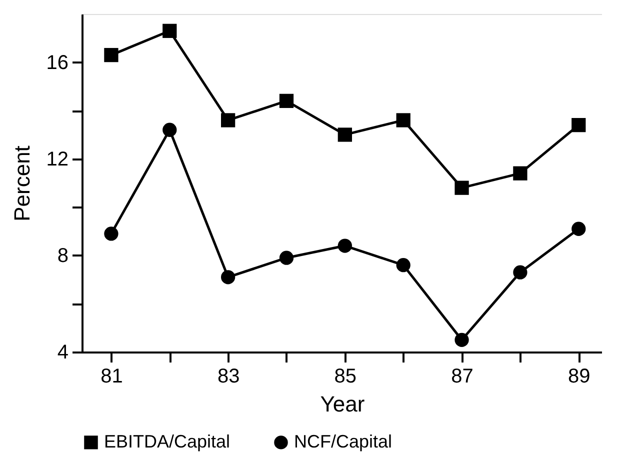 The image size is (626, 472). What do you see at coordinates (345, 377) in the screenshot?
I see `x-tick-label: 85` at bounding box center [345, 377].